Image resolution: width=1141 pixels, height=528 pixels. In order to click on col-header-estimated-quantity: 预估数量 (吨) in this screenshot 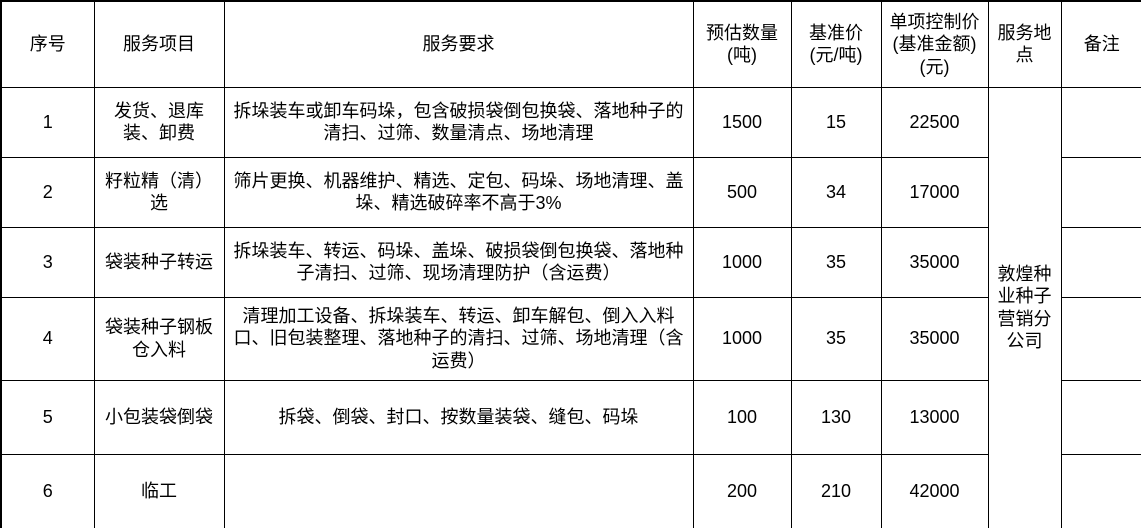, I will do `click(742, 44)`.